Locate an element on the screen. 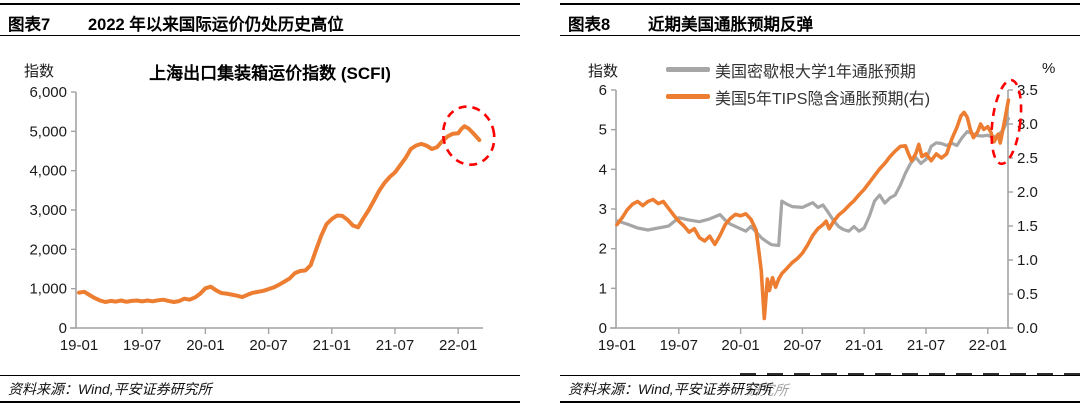 The height and width of the screenshot is (414, 1080). y-axis-left-tick-label: 4,000 is located at coordinates (48, 171).